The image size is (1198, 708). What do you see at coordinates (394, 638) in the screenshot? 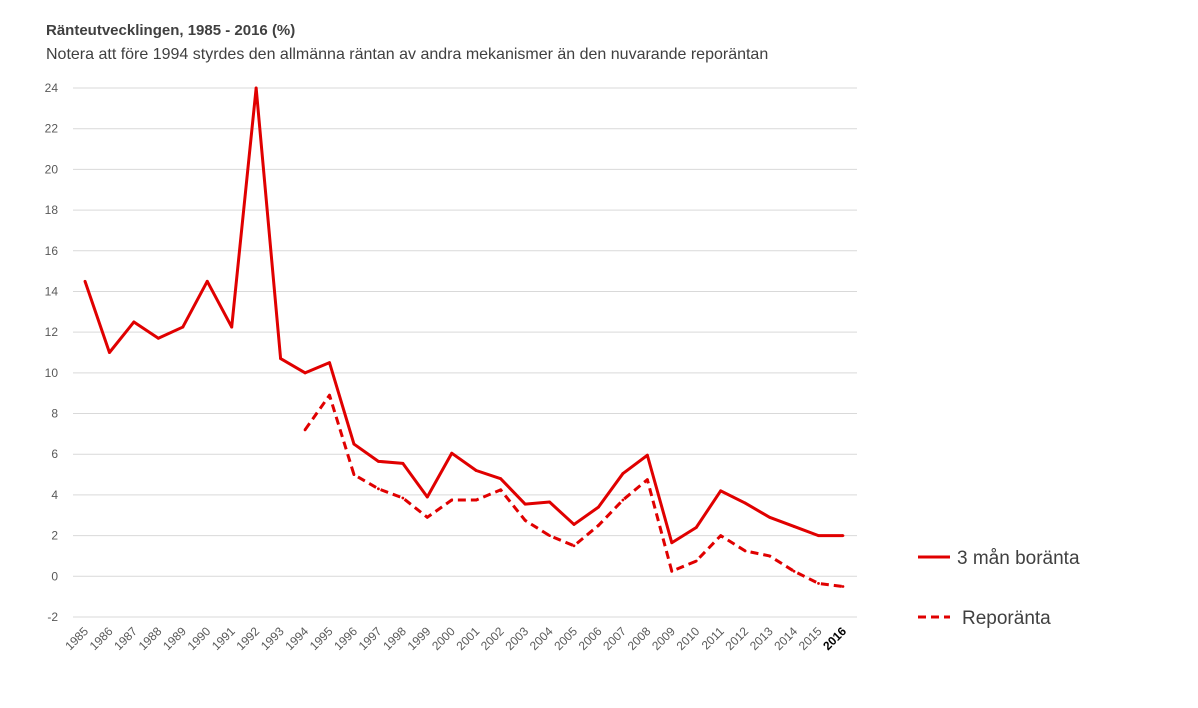
I see `x-tick-label: 1998` at bounding box center [394, 638].